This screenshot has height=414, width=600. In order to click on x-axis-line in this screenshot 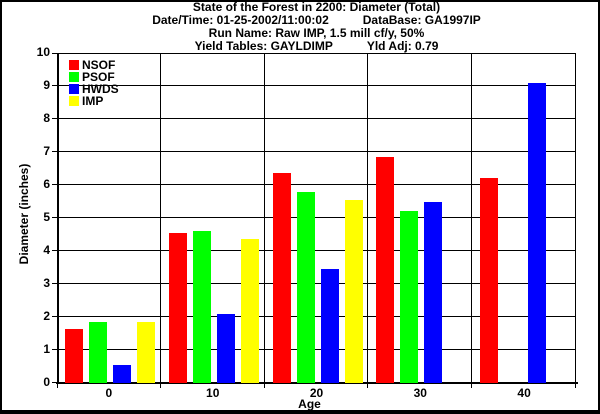, I will do `click(317, 383)`.